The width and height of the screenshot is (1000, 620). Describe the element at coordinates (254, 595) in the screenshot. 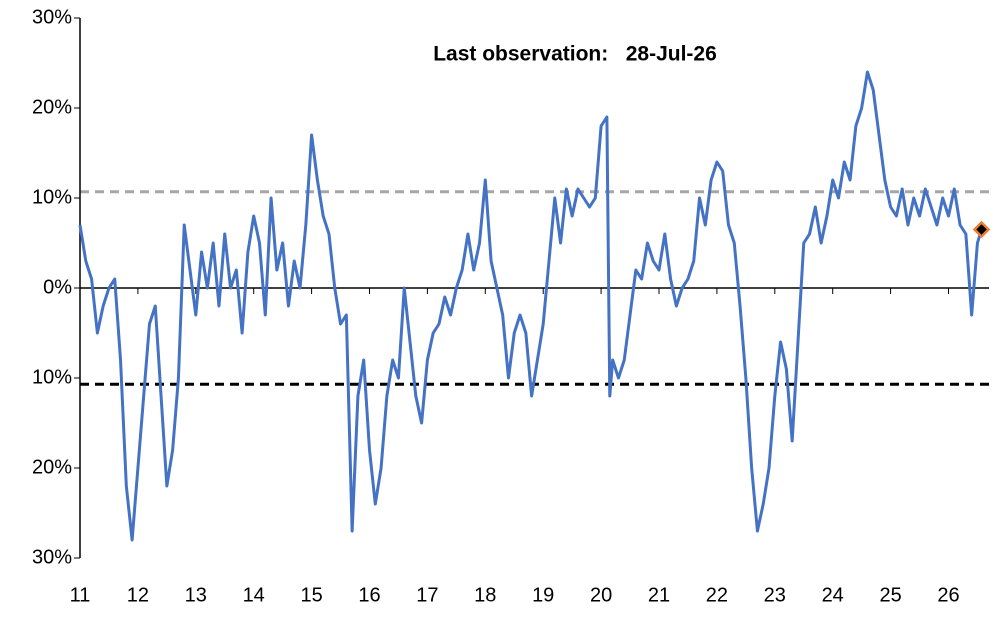

I see `x-tick-label: 14` at that location.